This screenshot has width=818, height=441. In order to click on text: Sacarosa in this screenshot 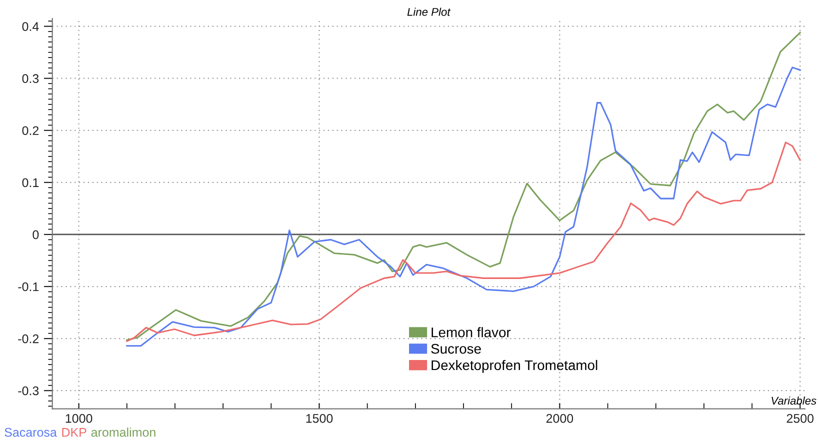, I will do `click(30, 432)`.